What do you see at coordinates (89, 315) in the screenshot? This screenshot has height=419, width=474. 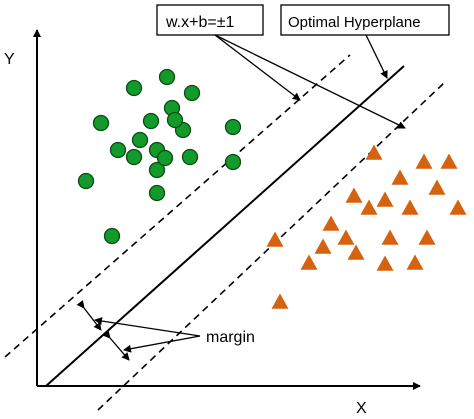 I see `margin-arrow-upper` at bounding box center [89, 315].